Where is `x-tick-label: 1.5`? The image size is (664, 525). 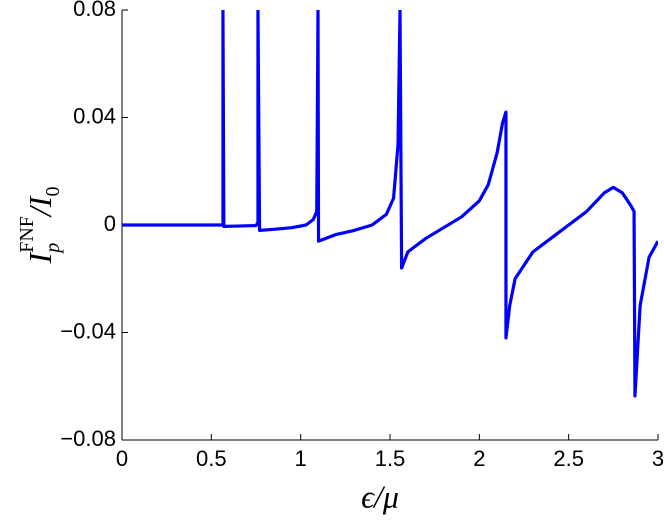 x-tick-label: 1.5 is located at coordinates (390, 458).